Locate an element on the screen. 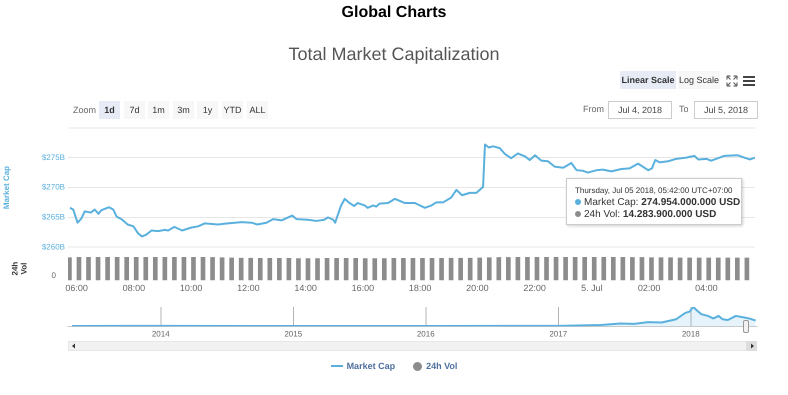 Image resolution: width=788 pixels, height=395 pixels. x-tick-label: 2018 is located at coordinates (691, 333).